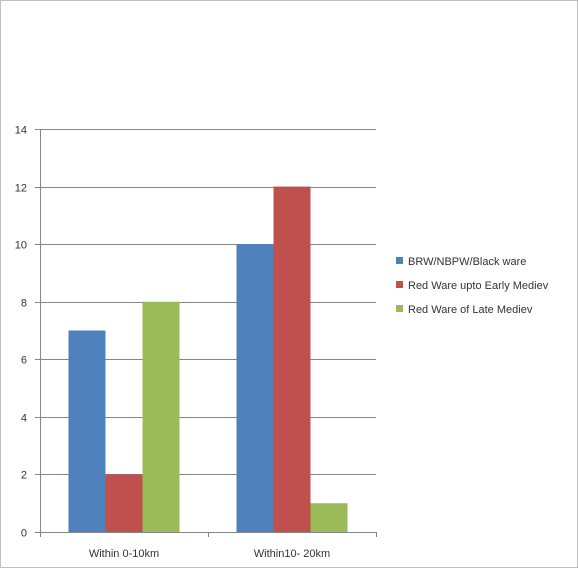  What do you see at coordinates (21, 189) in the screenshot?
I see `y-tick-label: 12` at bounding box center [21, 189].